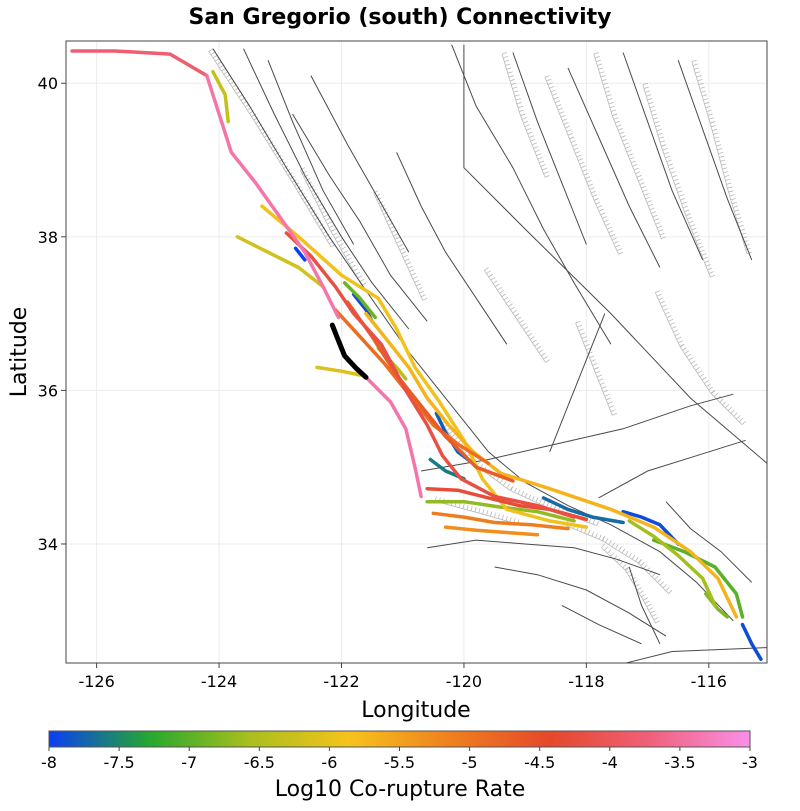 The image size is (800, 811). What do you see at coordinates (750, 762) in the screenshot?
I see `colorbar-tick-label: -3` at bounding box center [750, 762].